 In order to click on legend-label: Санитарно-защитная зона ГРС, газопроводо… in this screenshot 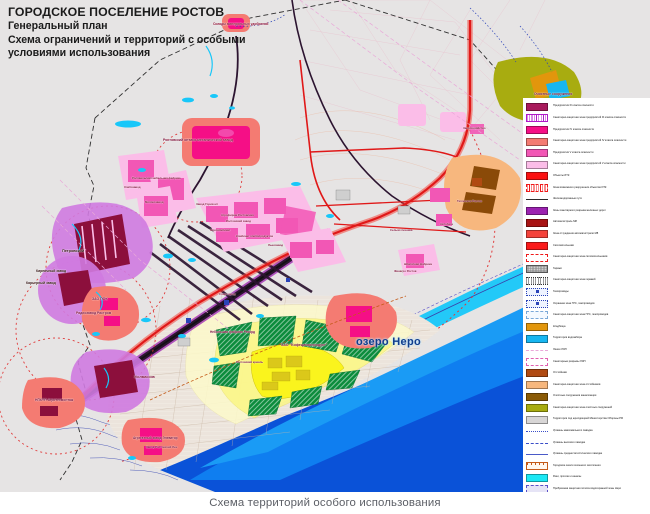, I will do `click(581, 315)`.